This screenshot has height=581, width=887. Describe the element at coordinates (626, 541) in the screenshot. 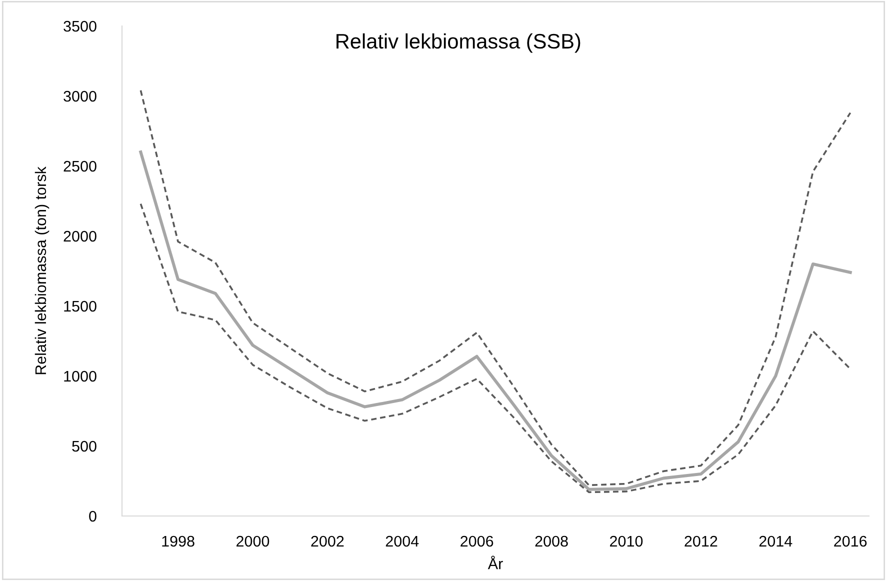

I see `x-tick-label: 2010` at that location.